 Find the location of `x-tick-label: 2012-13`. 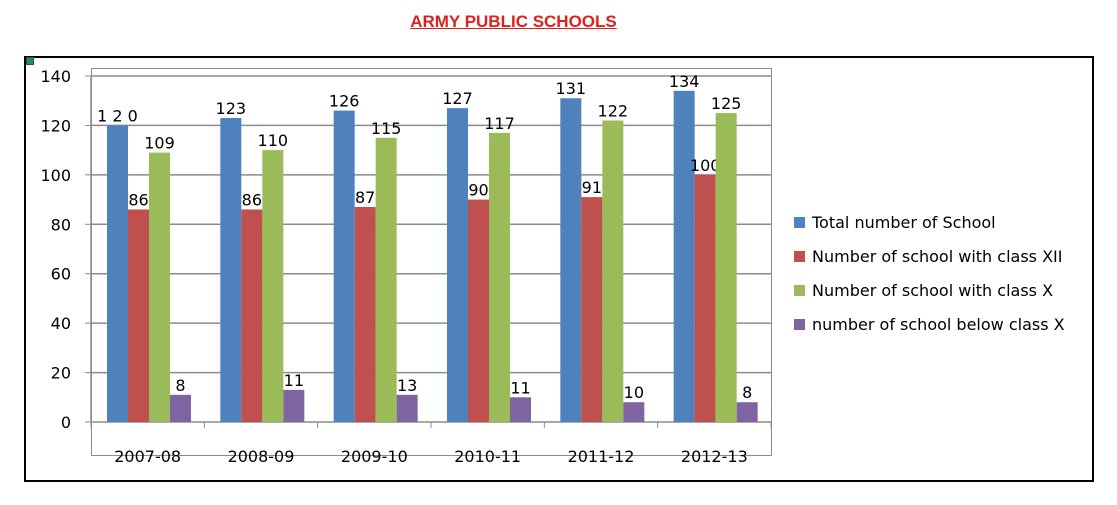

x-tick-label: 2012-13 is located at coordinates (714, 456).